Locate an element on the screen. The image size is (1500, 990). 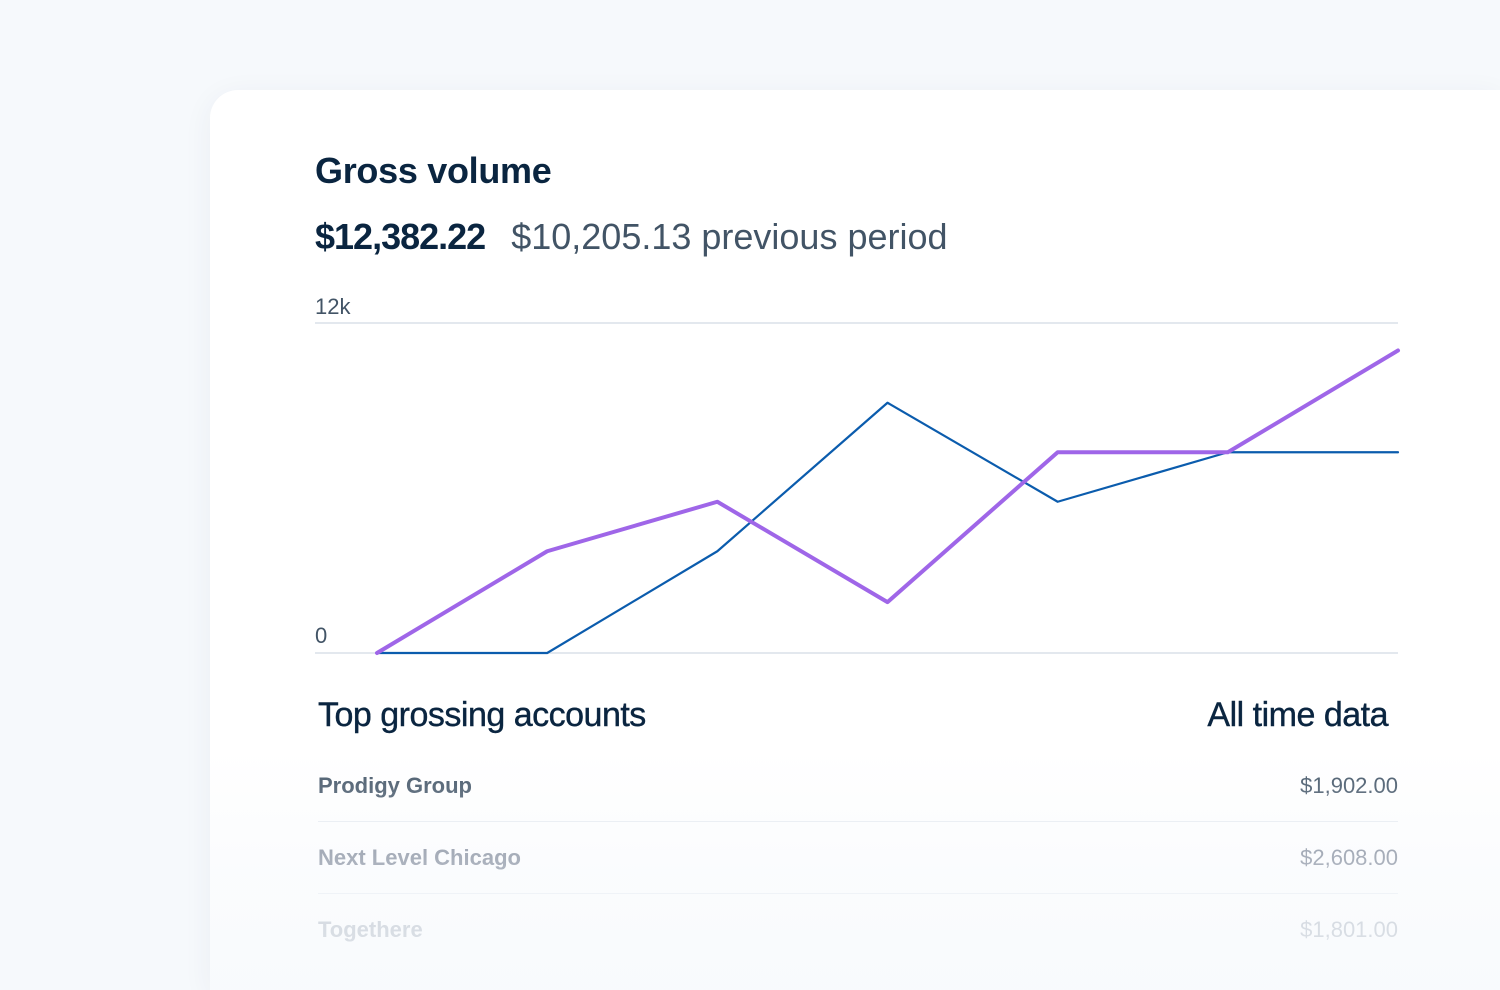
account-amount: $2,608.00 is located at coordinates (1349, 857).